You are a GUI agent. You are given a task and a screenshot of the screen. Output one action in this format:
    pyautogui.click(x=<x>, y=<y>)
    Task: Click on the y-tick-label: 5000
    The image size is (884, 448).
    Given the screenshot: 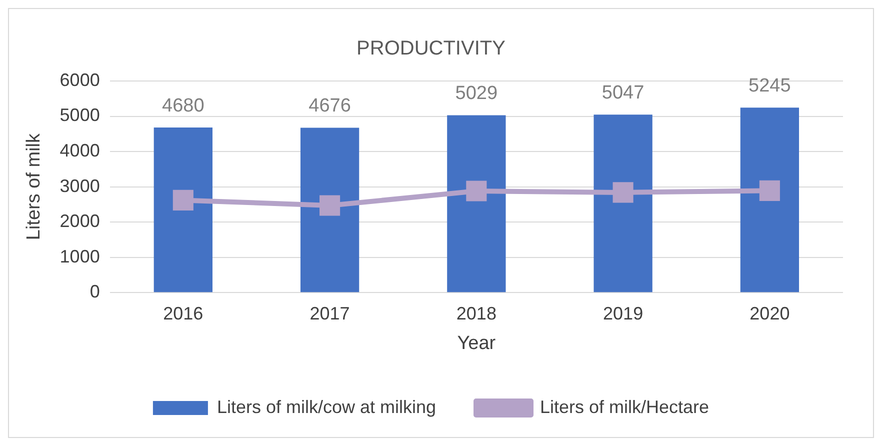 What is the action you would take?
    pyautogui.click(x=80, y=115)
    